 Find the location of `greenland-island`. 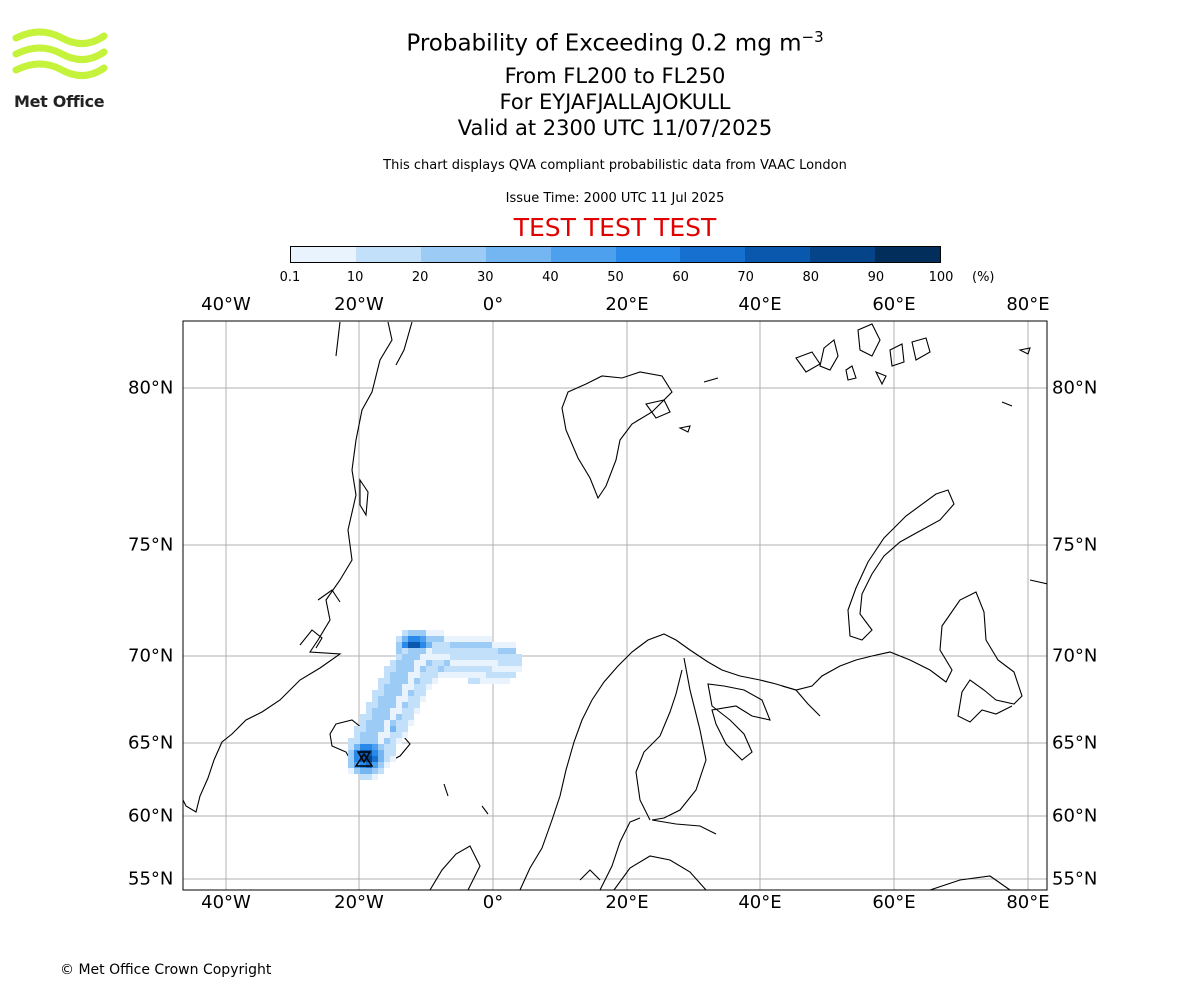

greenland-island is located at coordinates (364, 497).